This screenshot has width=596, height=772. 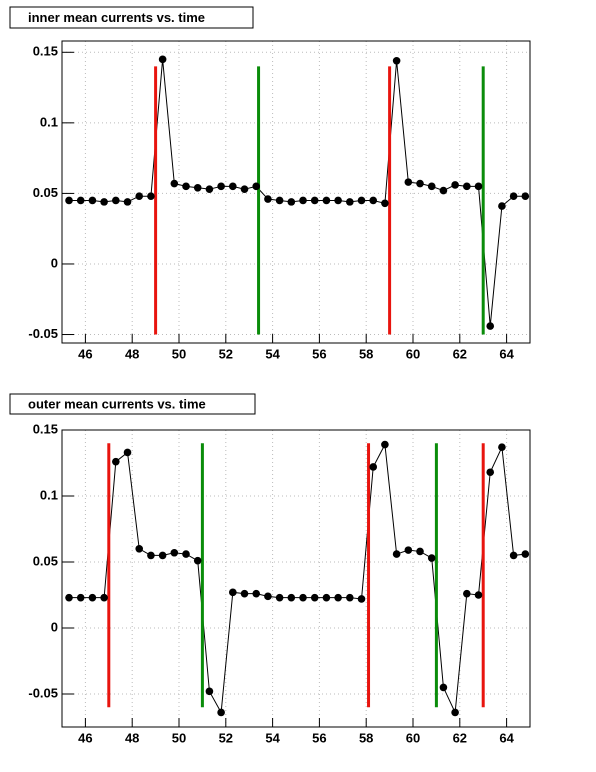 What do you see at coordinates (460, 737) in the screenshot?
I see `x-tick-label: 62` at bounding box center [460, 737].